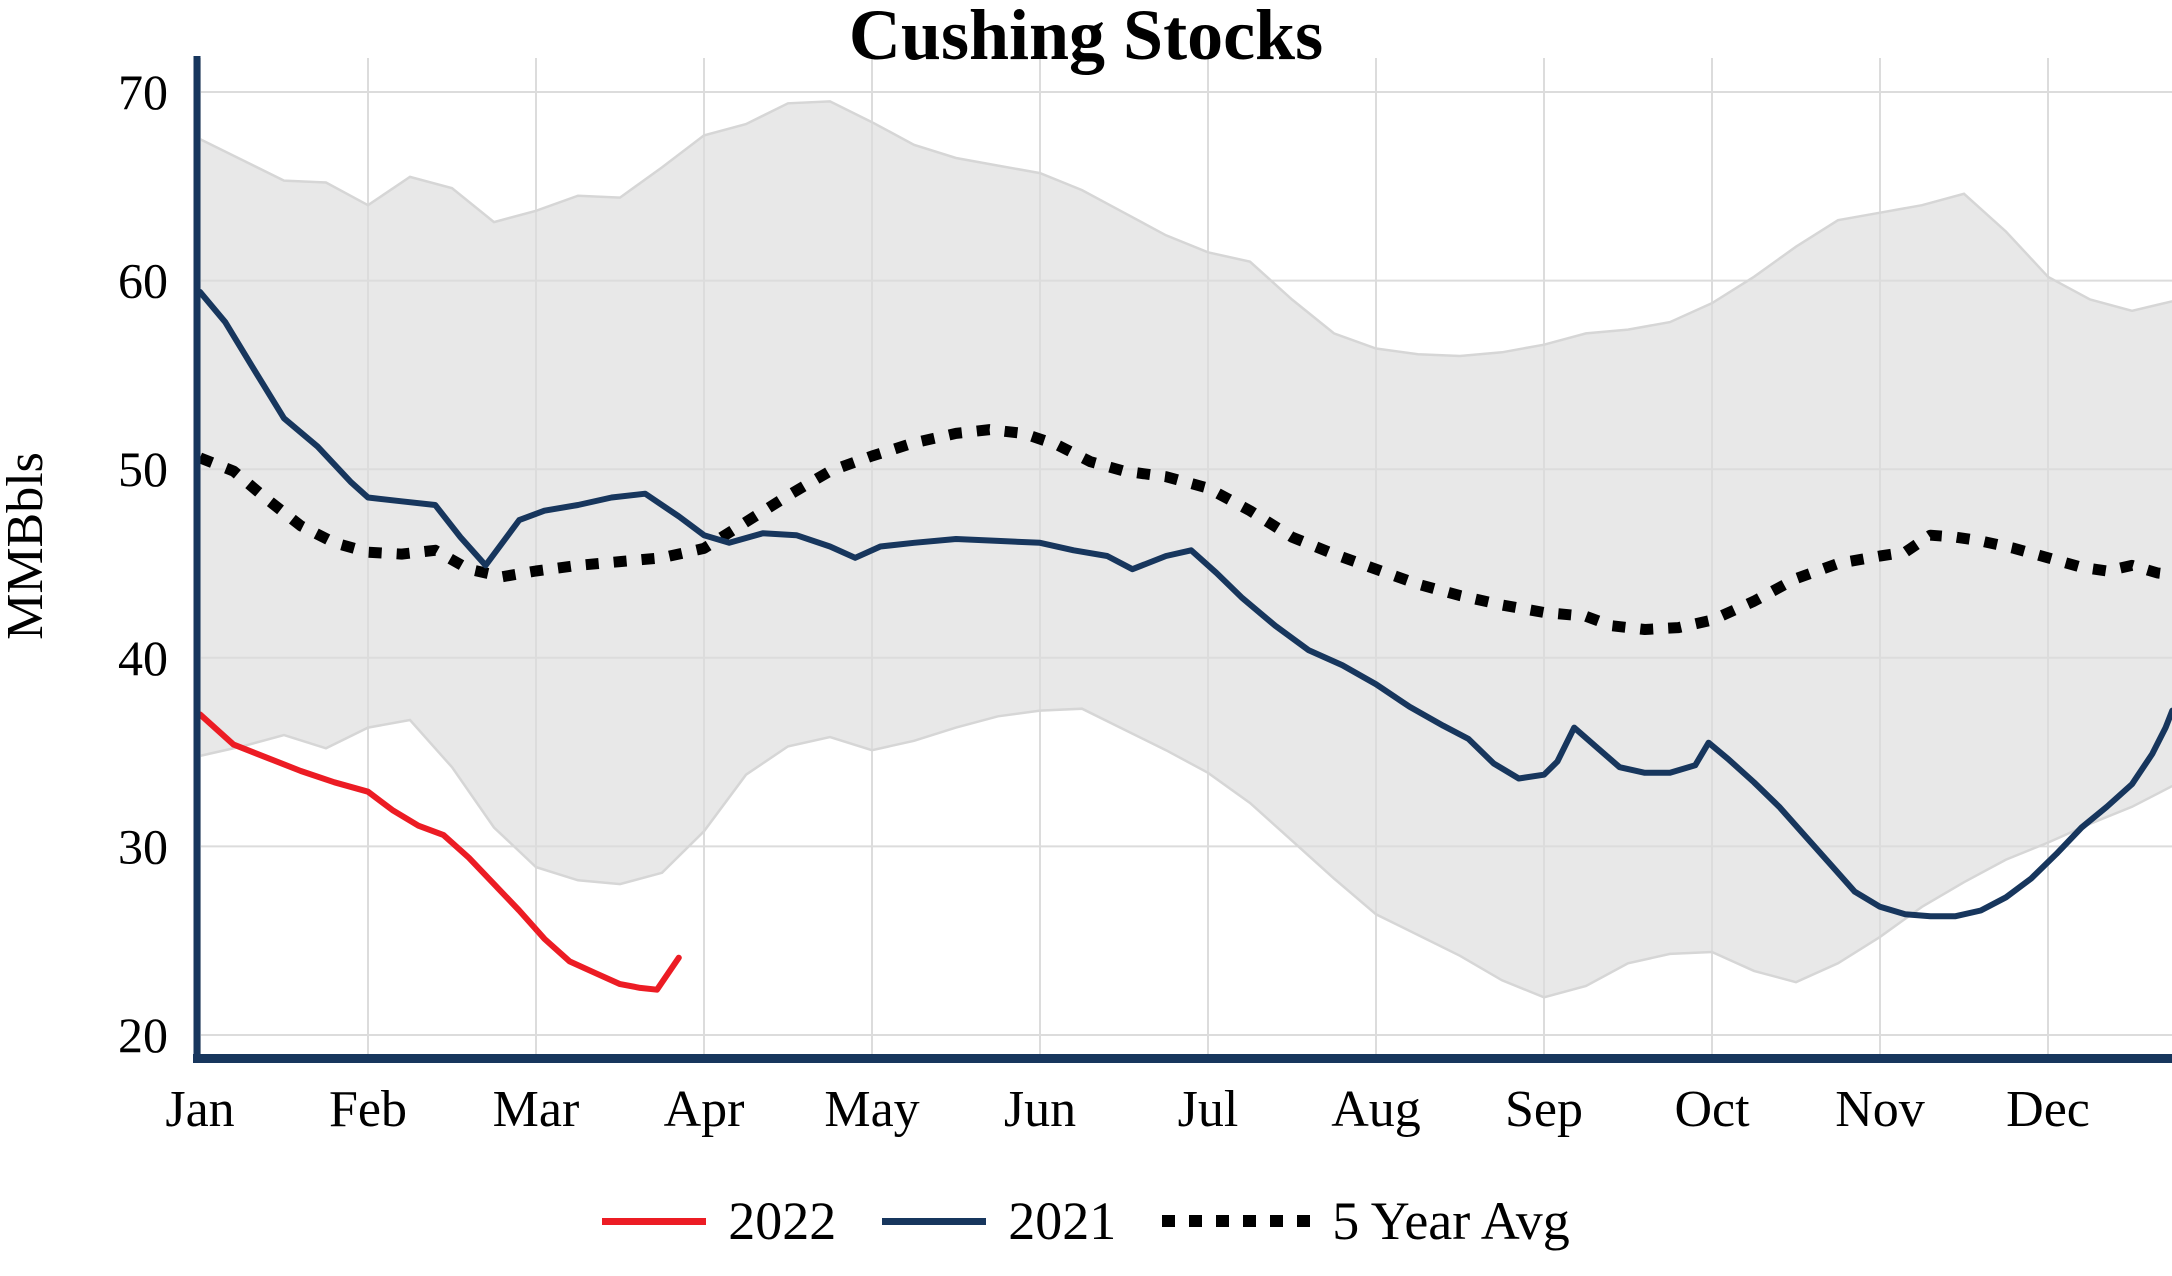 This screenshot has width=2172, height=1276. I want to click on x-tick-label: Feb, so click(368, 1109).